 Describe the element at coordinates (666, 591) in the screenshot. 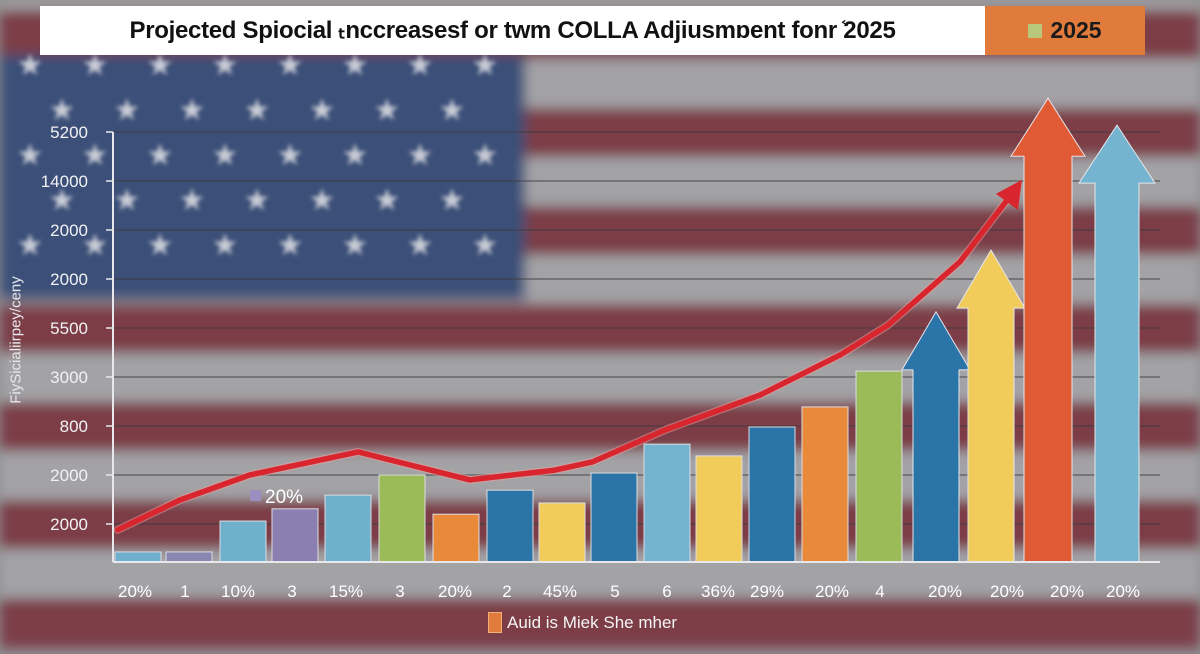

I see `x-tick-label: 6` at that location.